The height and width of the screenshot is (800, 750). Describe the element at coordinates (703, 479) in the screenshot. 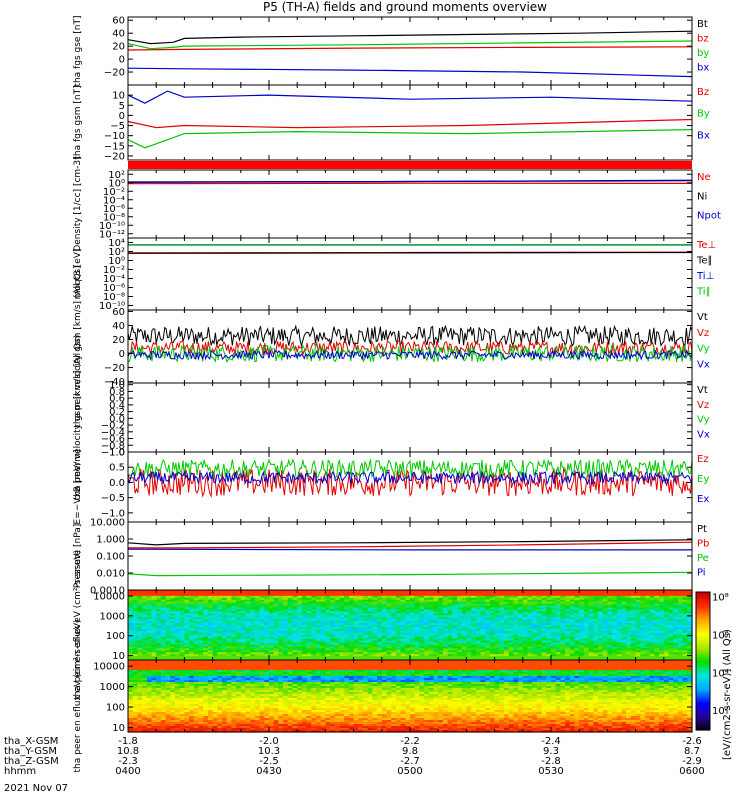

I see `legend-entry: Ey` at that location.